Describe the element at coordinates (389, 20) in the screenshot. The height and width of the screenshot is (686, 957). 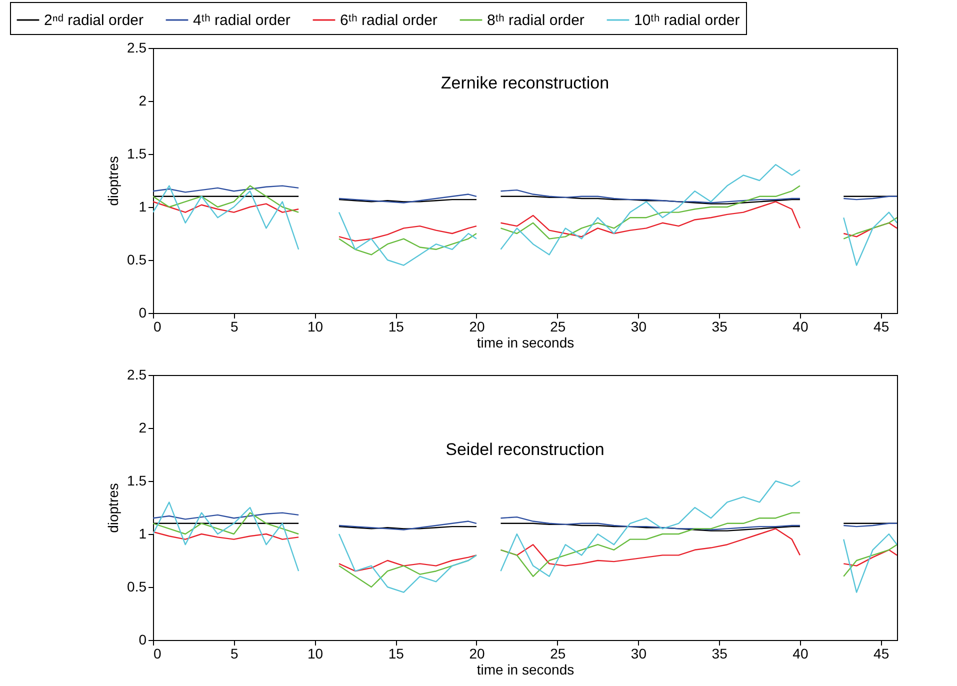
I see `legend-label: 6ᵗʰ radial order` at that location.